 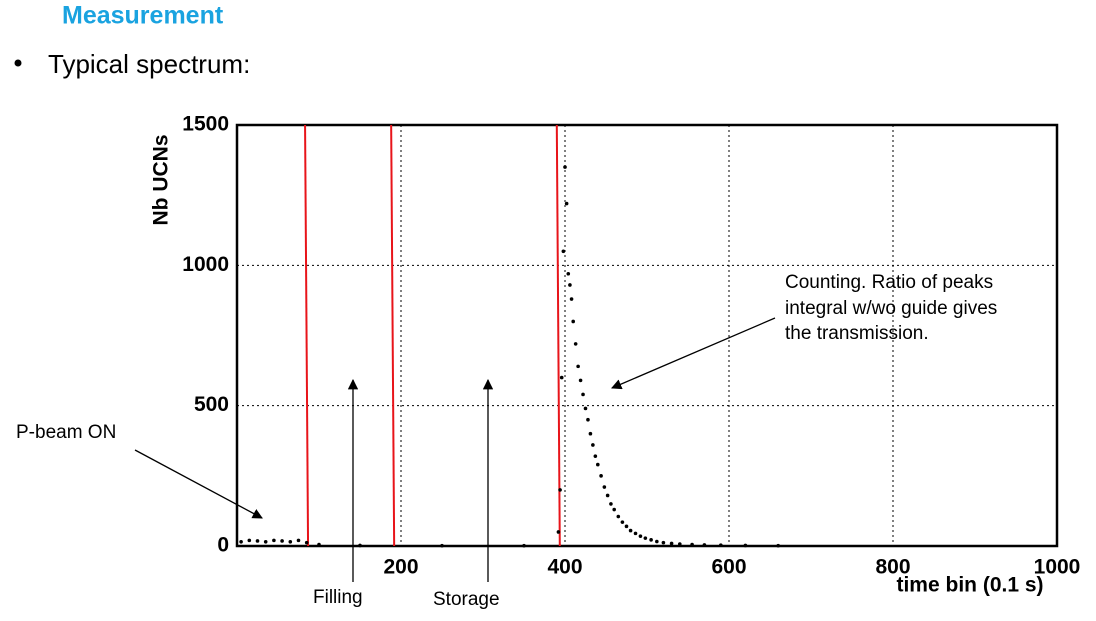 What do you see at coordinates (857, 333) in the screenshot?
I see `annotation: the transmission.` at bounding box center [857, 333].